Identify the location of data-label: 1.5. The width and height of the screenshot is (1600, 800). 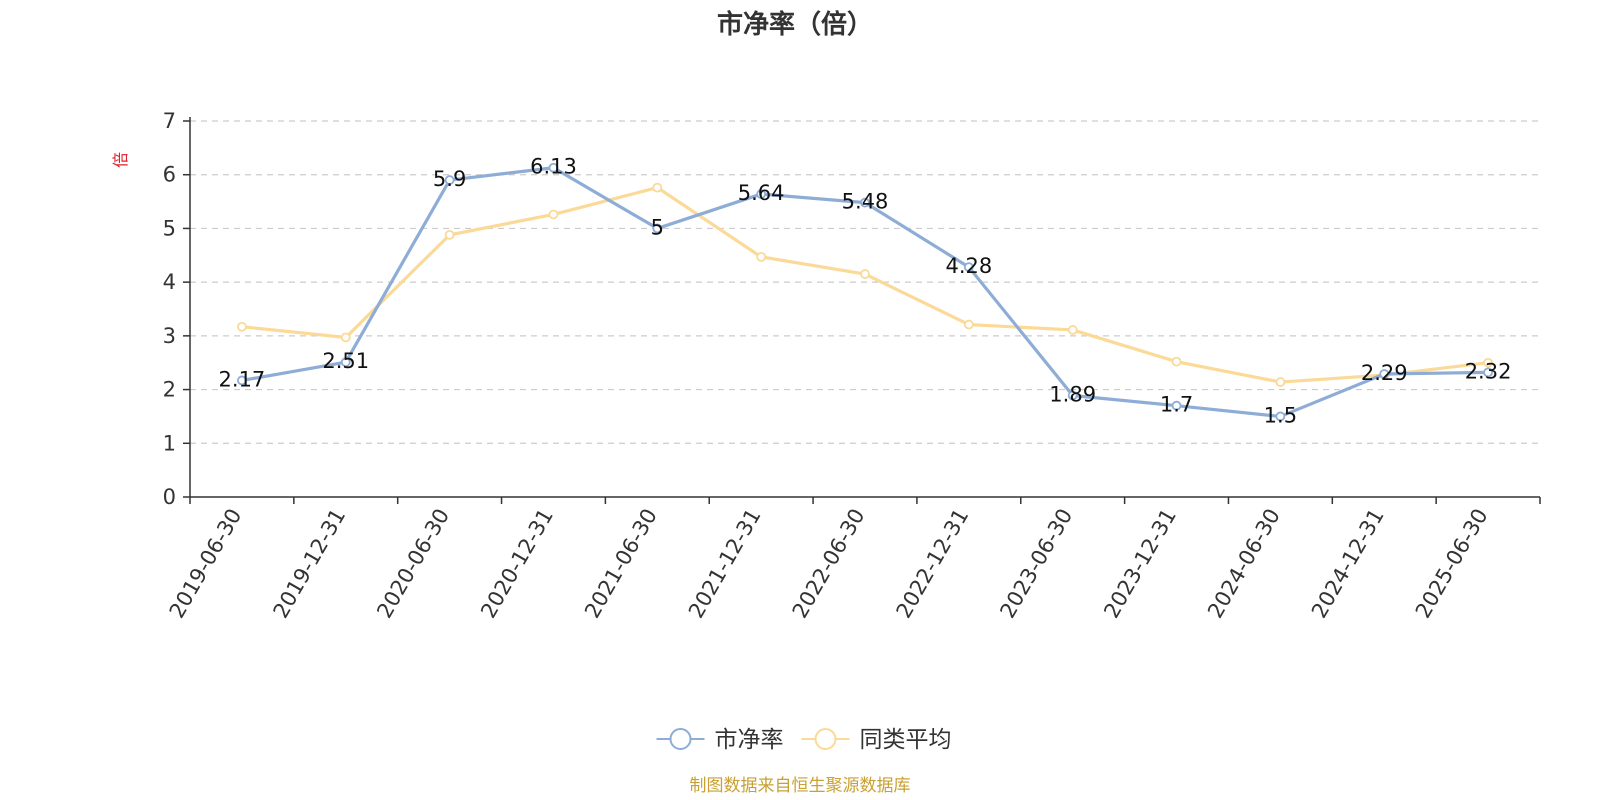
(1280, 415).